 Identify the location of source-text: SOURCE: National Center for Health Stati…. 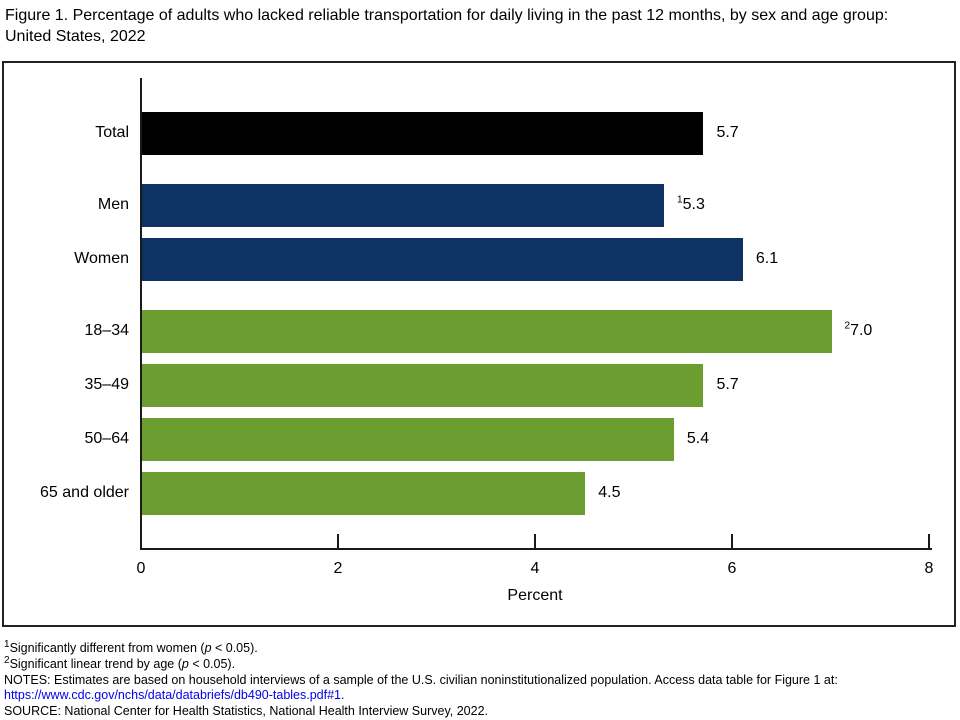
(246, 711).